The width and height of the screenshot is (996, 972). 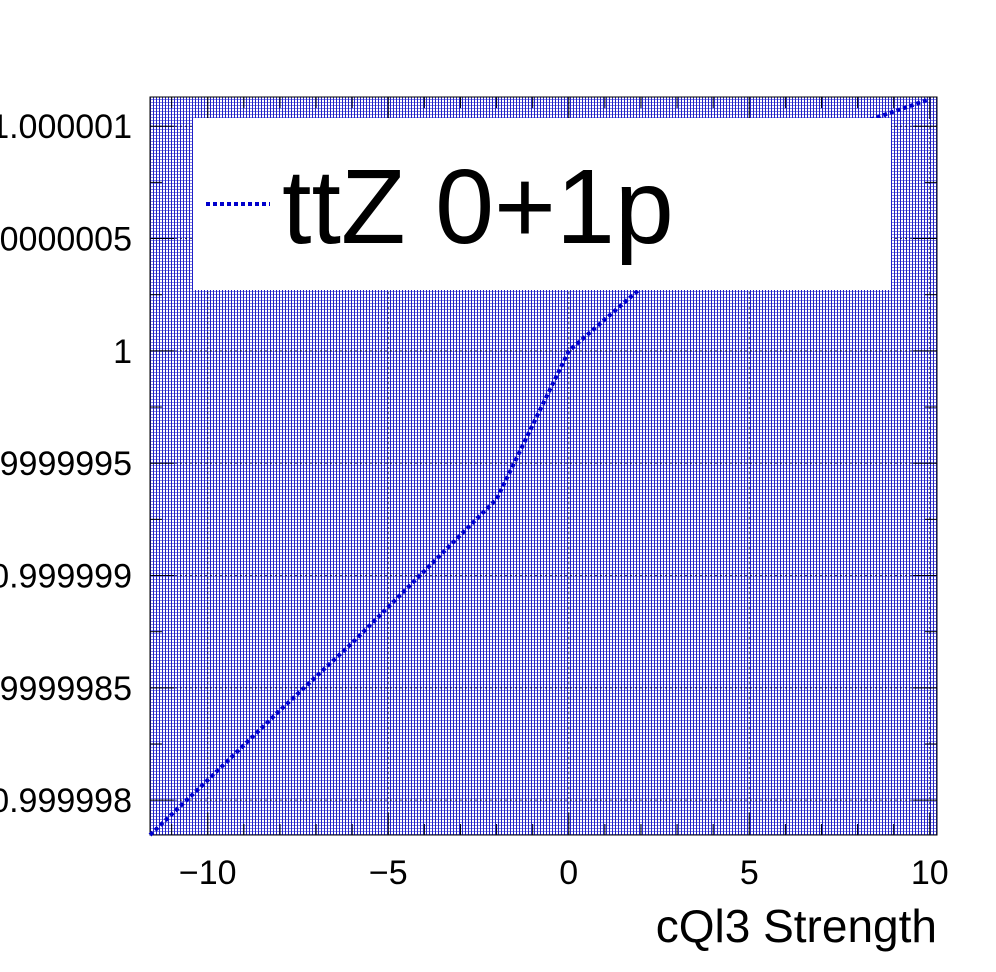 I want to click on y-tick-label: 1, so click(x=122, y=352).